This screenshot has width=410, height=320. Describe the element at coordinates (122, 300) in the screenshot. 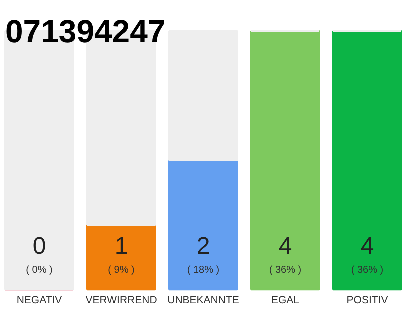

I see `x-tick-label: VERWIRREND` at that location.